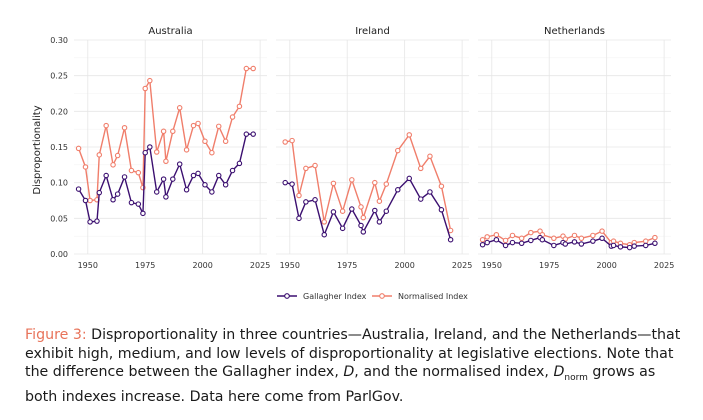 This screenshot has height=420, width=703. I want to click on y-tick-label: 0.25, so click(59, 76).